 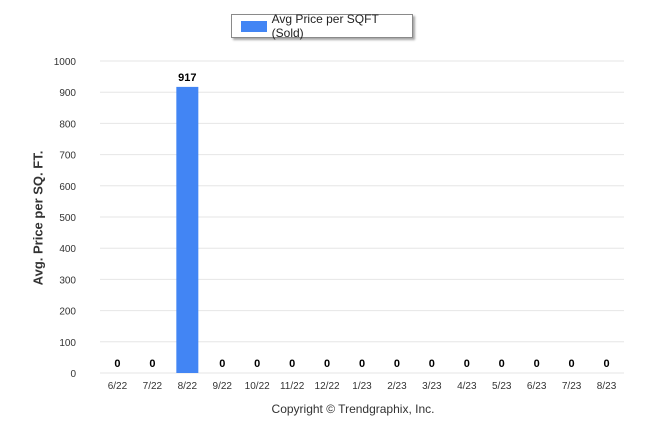 I want to click on x-tick-label: 7/22, so click(x=153, y=386).